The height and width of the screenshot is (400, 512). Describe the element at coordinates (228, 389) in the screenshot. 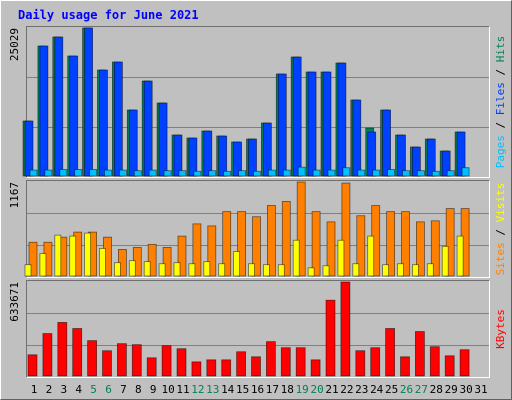

I see `x-tick-label: 14` at that location.